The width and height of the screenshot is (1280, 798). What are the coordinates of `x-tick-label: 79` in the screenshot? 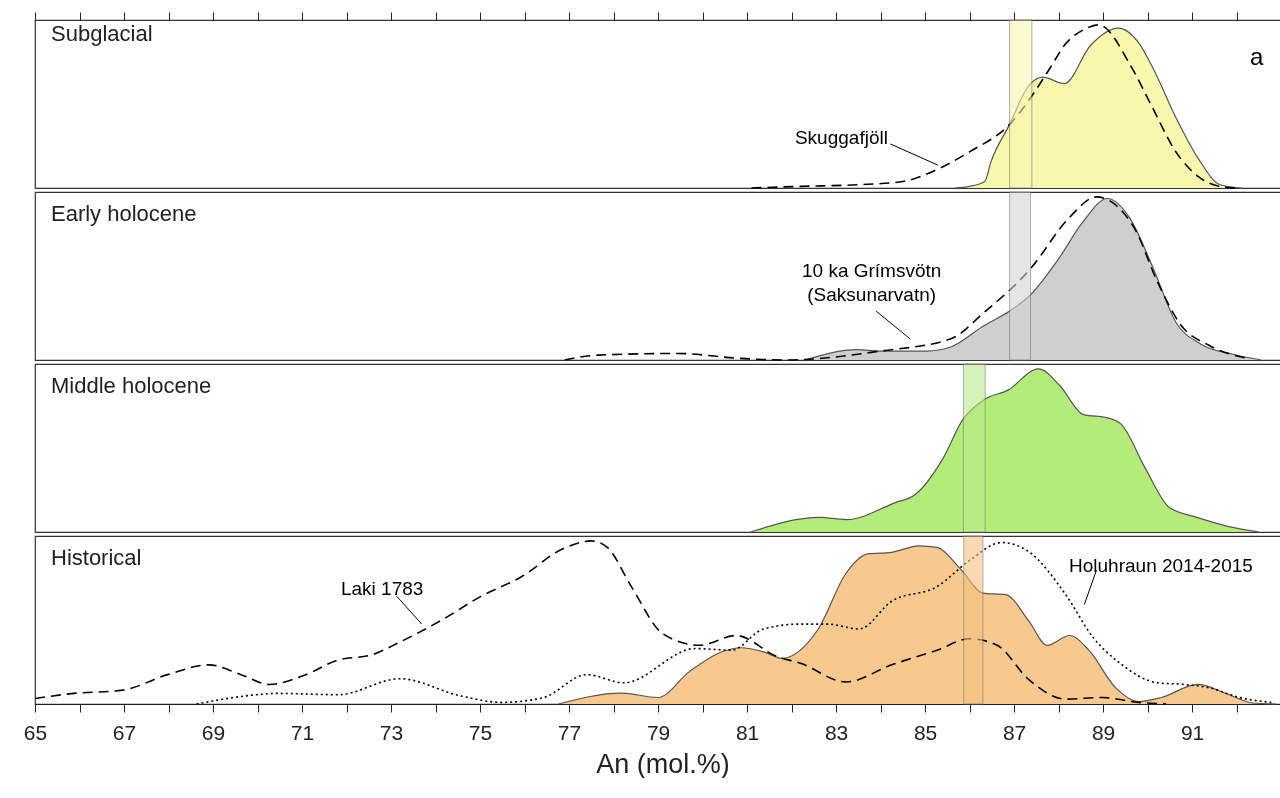 It's located at (658, 732).